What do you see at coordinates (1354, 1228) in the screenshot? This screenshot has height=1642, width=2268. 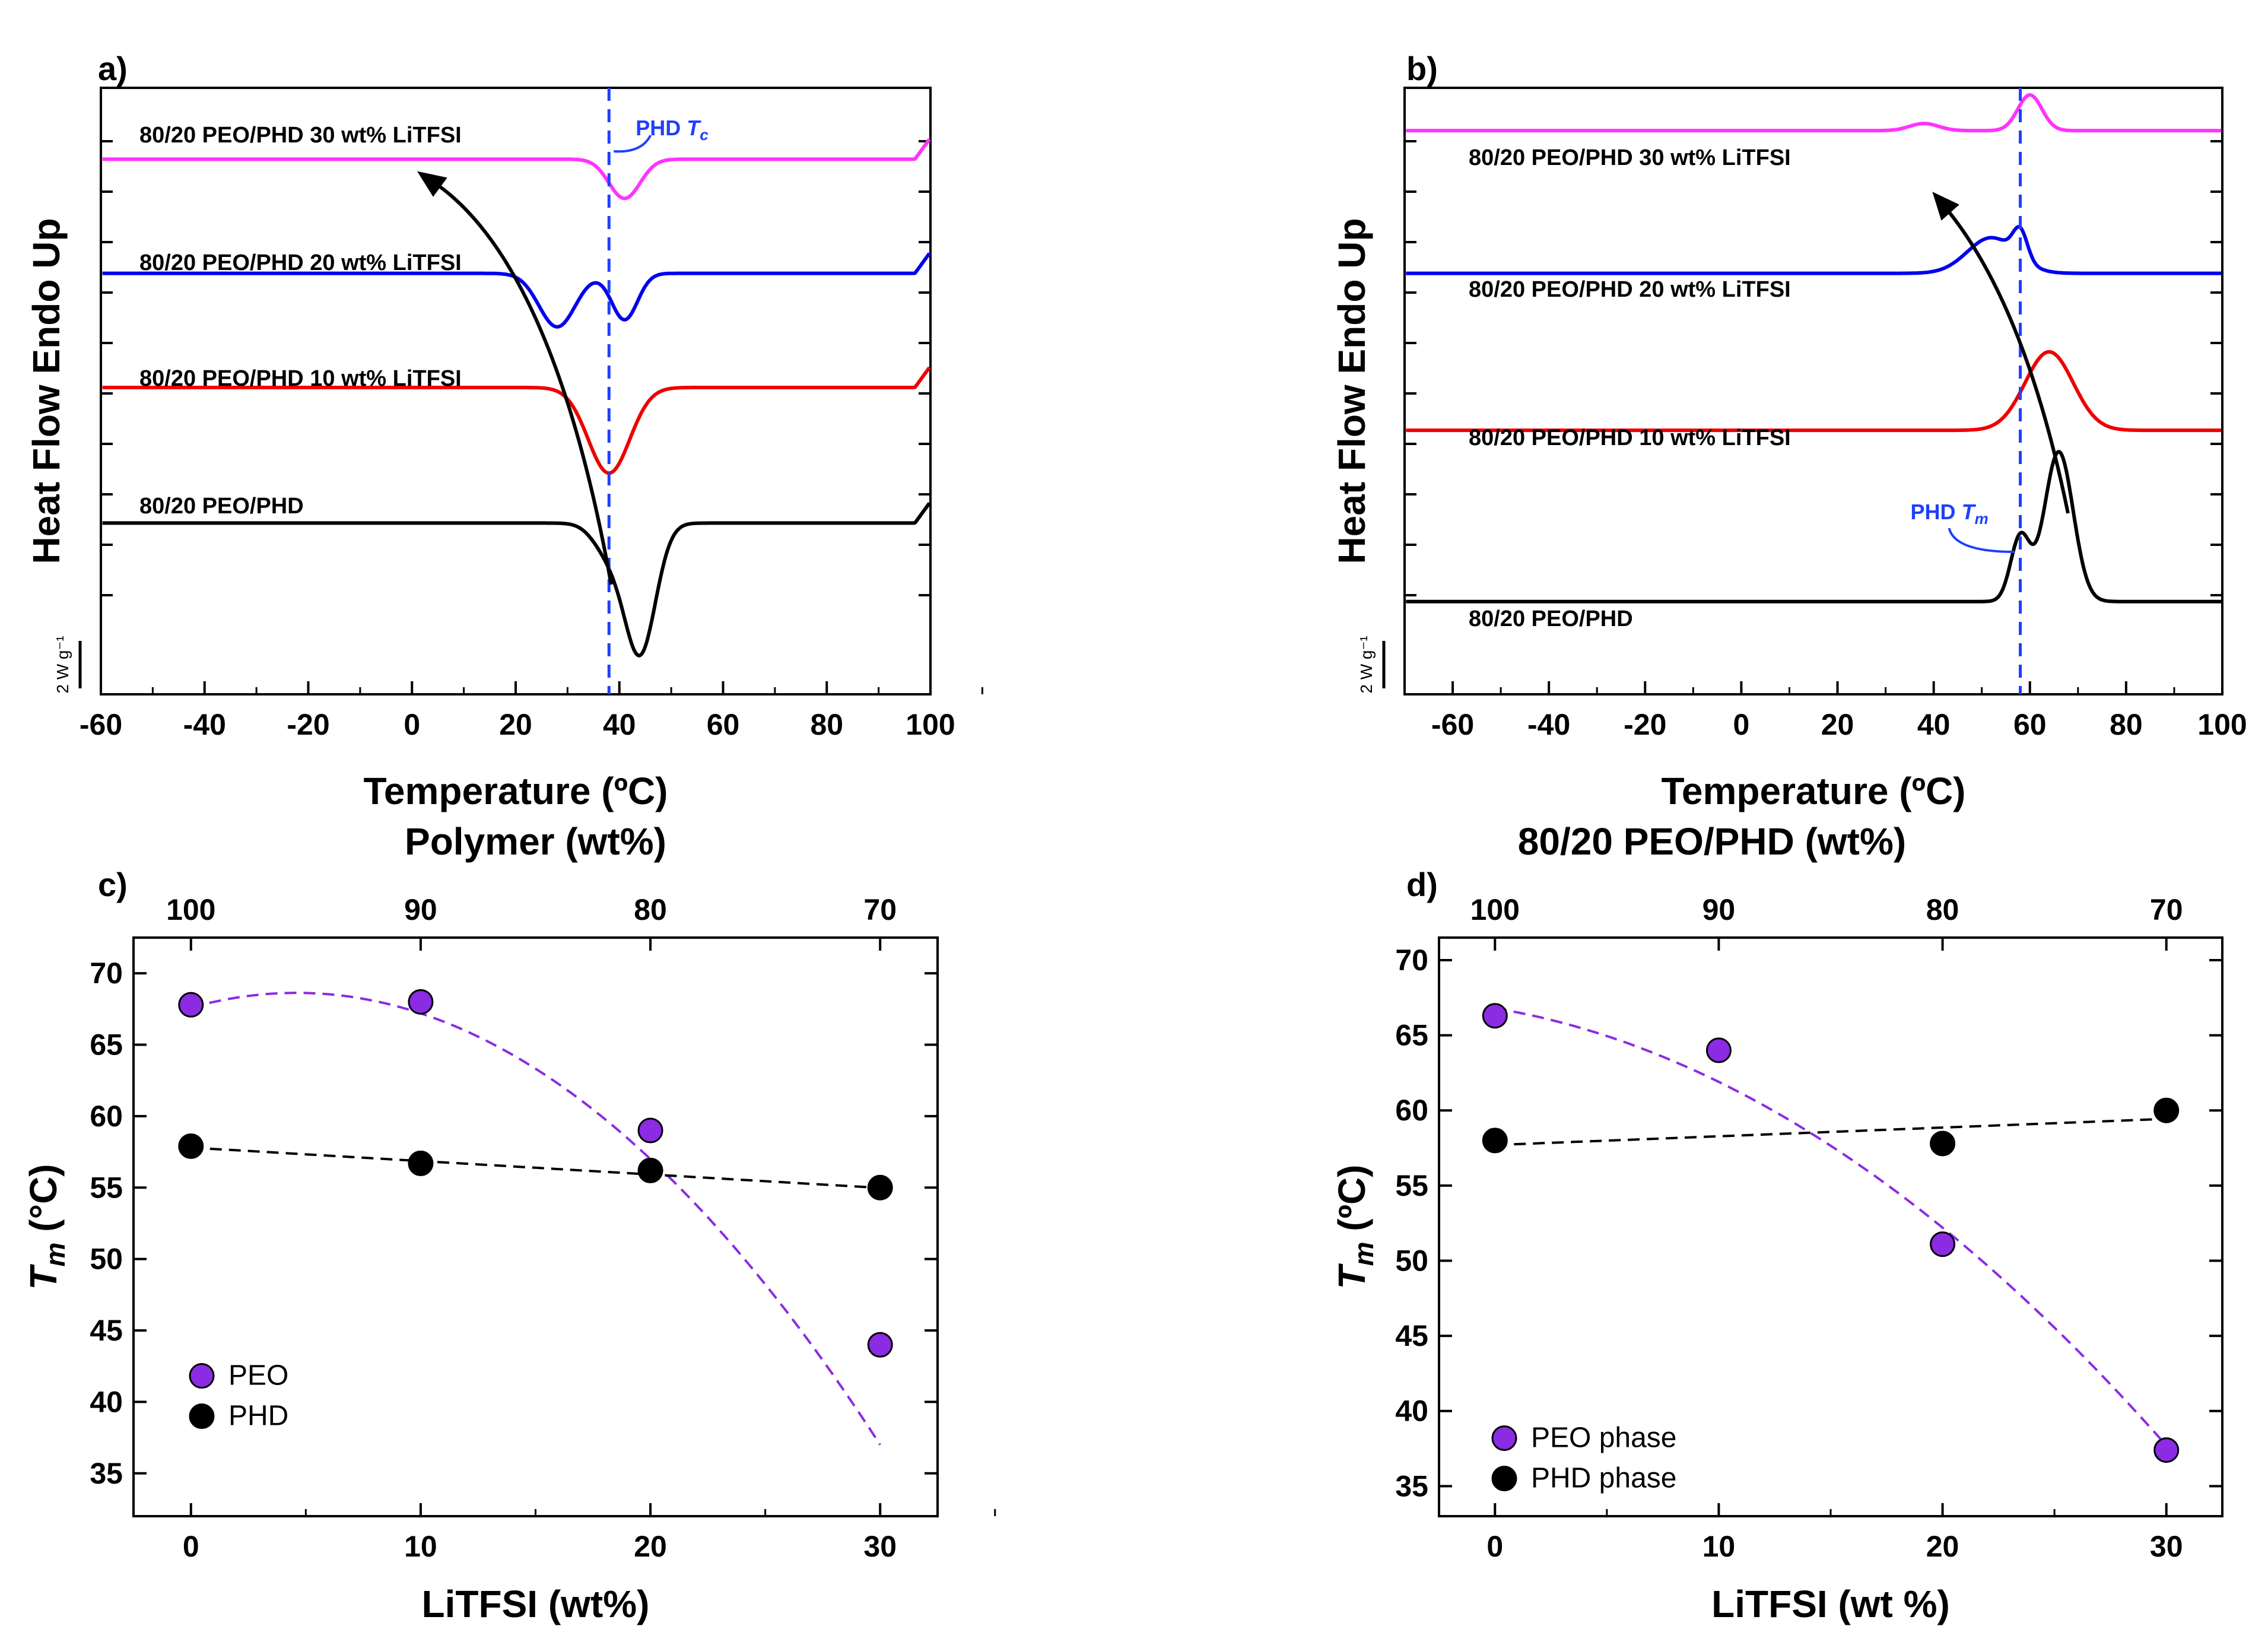 I see `y-axis-label: Tm (ºC)` at bounding box center [1354, 1228].